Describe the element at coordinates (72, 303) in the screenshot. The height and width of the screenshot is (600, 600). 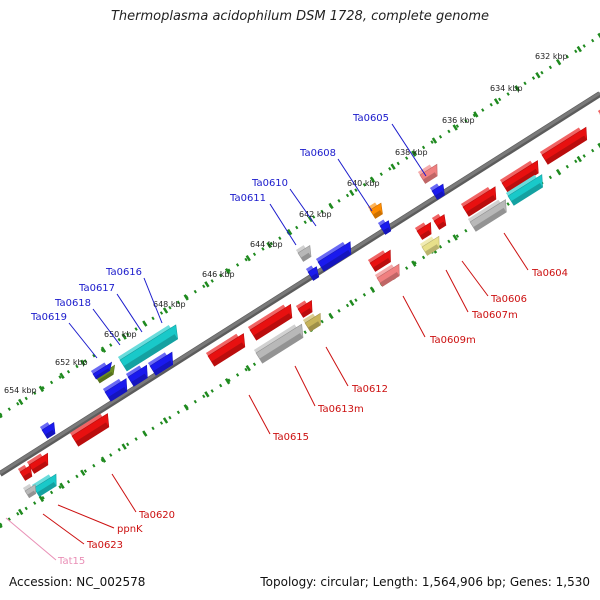
I see `gene-label-ta0618: Ta0618` at that location.